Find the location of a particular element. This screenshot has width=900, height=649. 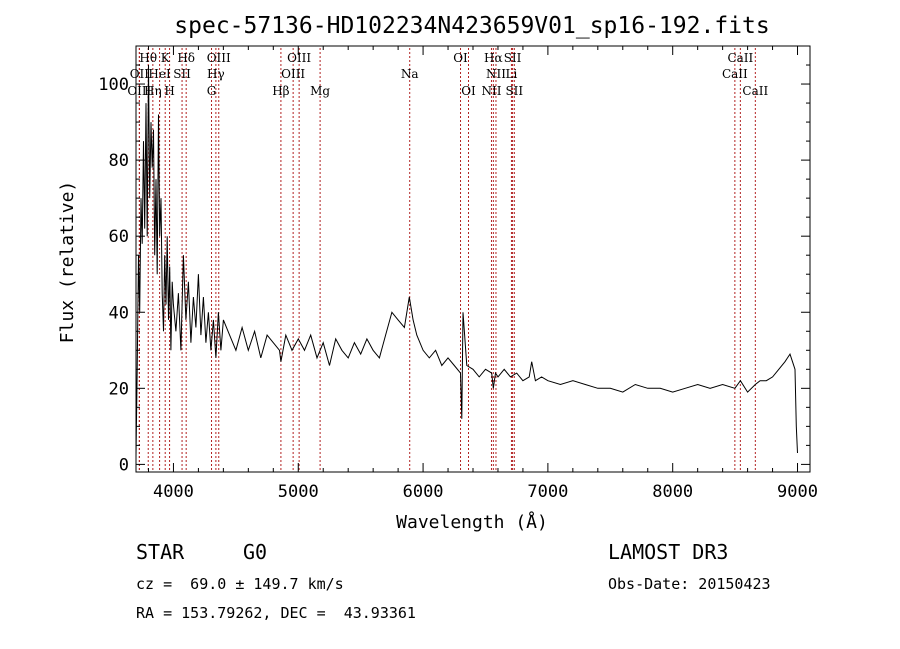

y-tick-label-100: 100 is located at coordinates (113, 85).